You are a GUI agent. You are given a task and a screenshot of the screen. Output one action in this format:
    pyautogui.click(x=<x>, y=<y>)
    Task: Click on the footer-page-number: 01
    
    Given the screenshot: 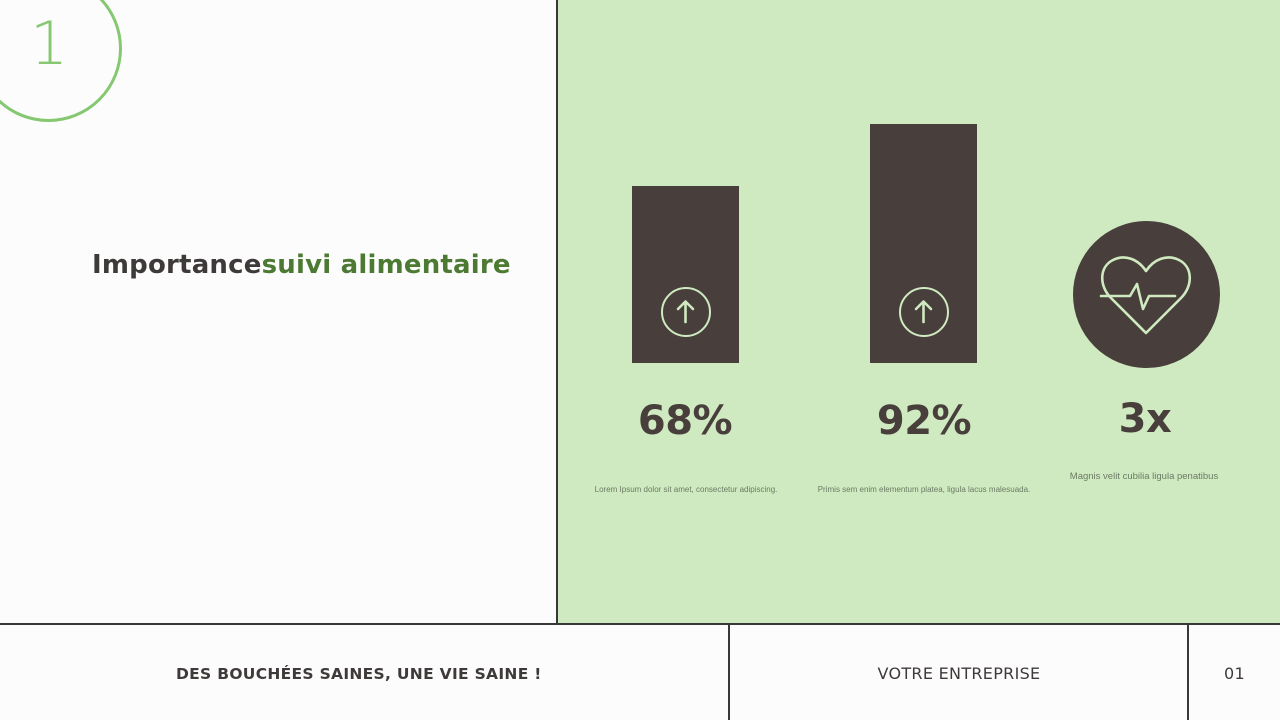 What is the action you would take?
    pyautogui.click(x=1233, y=672)
    